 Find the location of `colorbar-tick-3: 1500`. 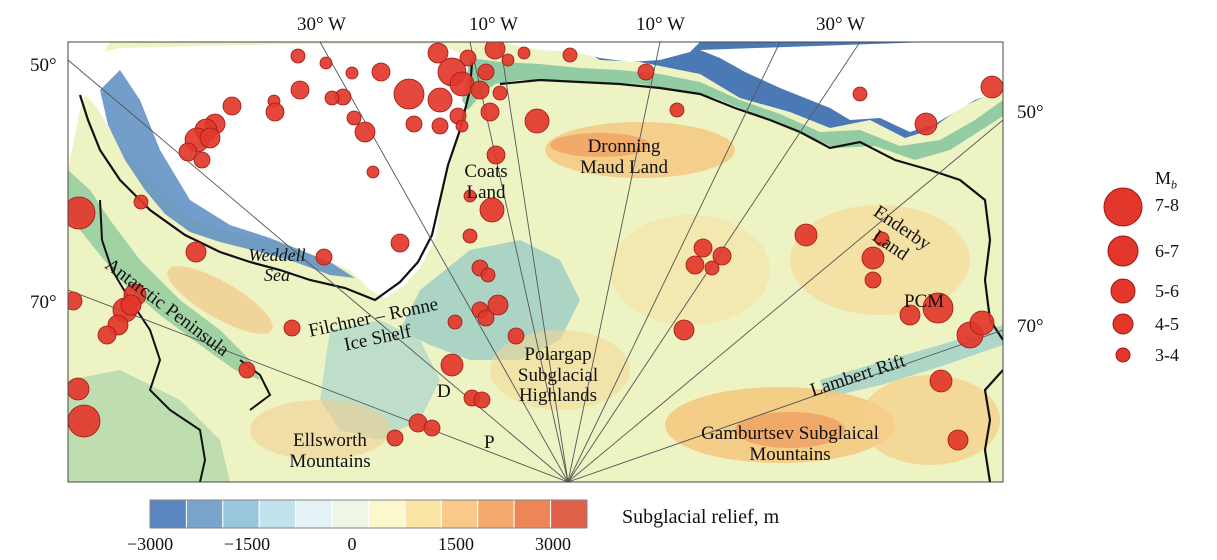

colorbar-tick-3: 1500 is located at coordinates (456, 544).